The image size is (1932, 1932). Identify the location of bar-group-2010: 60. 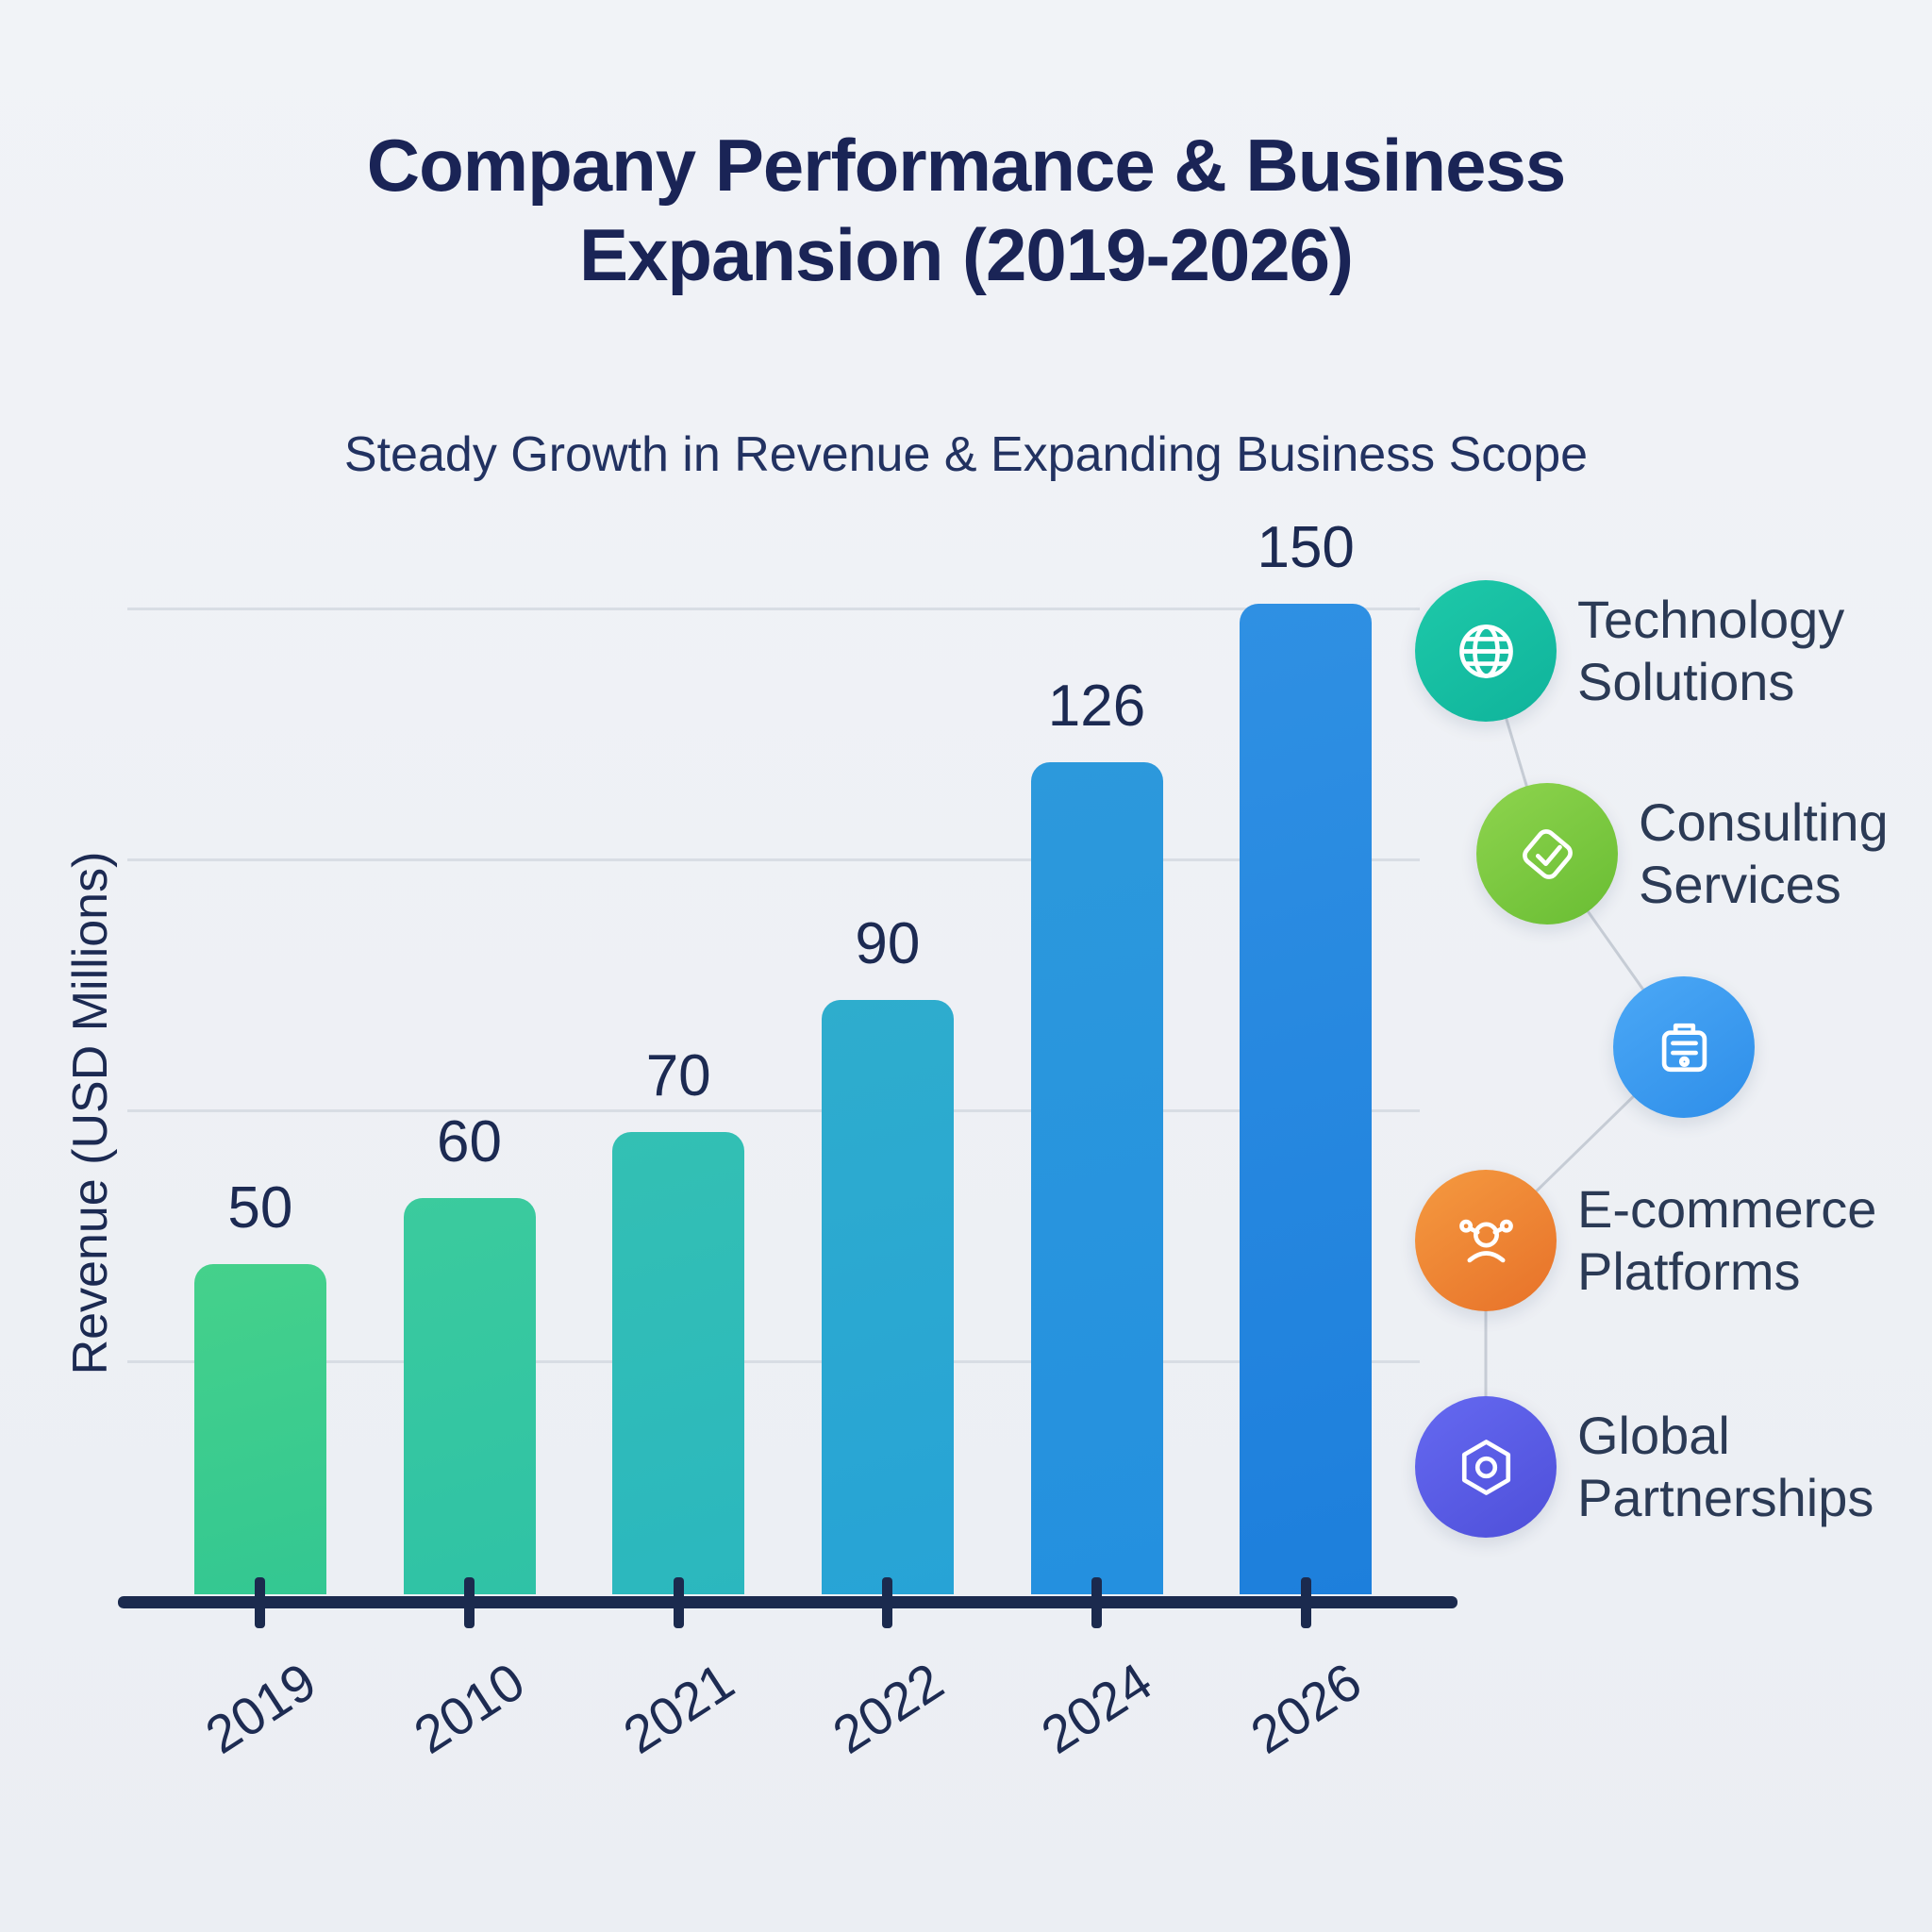
(470, 1099).